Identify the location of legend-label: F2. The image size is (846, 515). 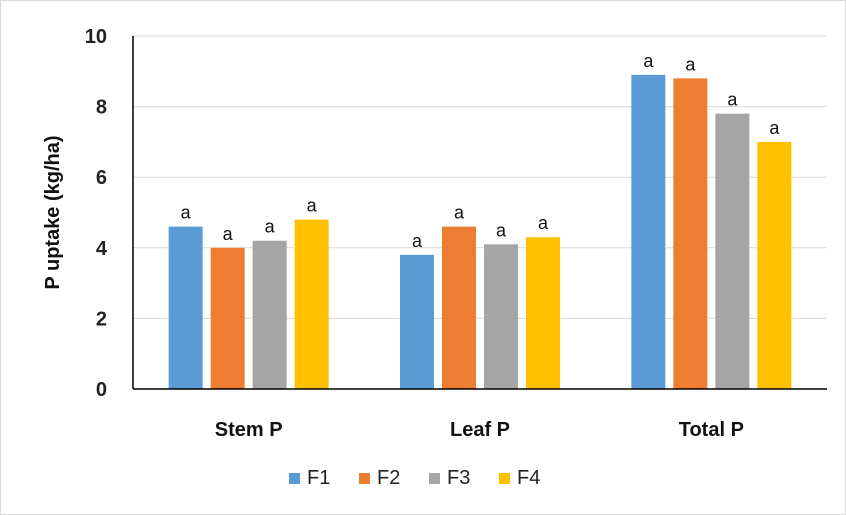
(388, 478).